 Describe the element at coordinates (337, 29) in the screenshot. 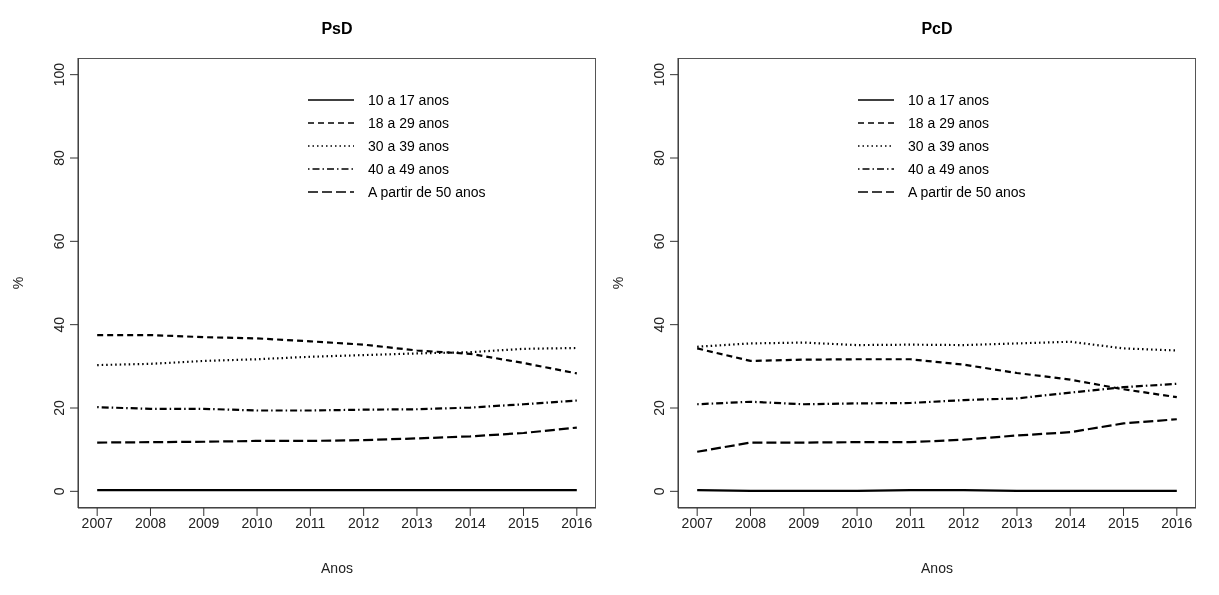

I see `chart-title: PsD` at that location.